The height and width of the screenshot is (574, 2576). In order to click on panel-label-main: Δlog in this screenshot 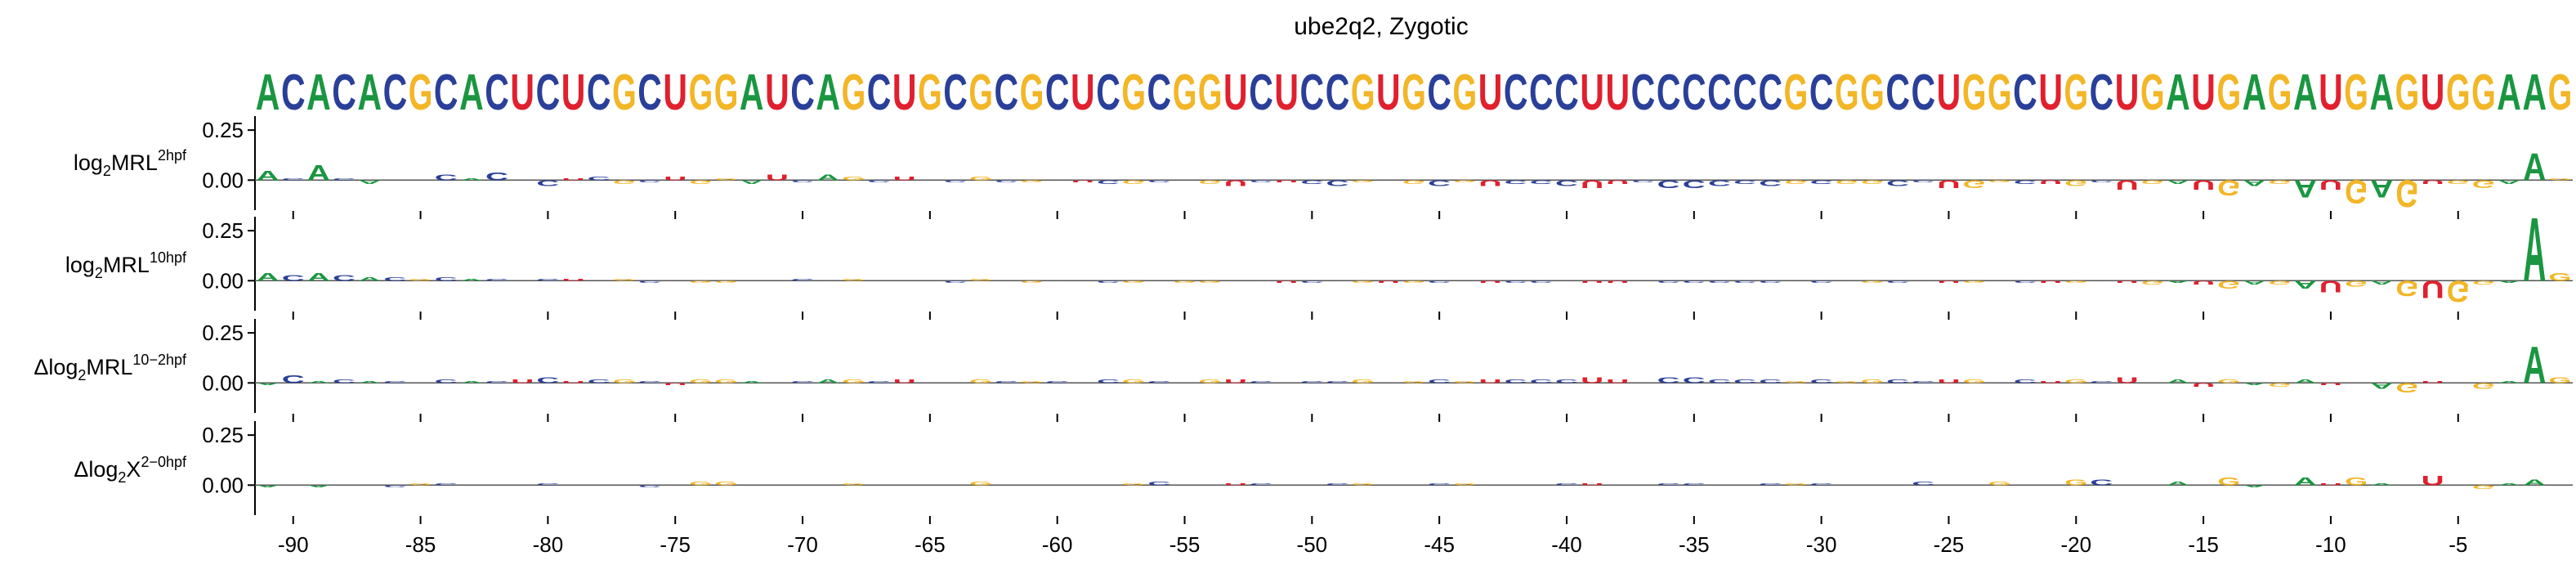, I will do `click(56, 367)`.